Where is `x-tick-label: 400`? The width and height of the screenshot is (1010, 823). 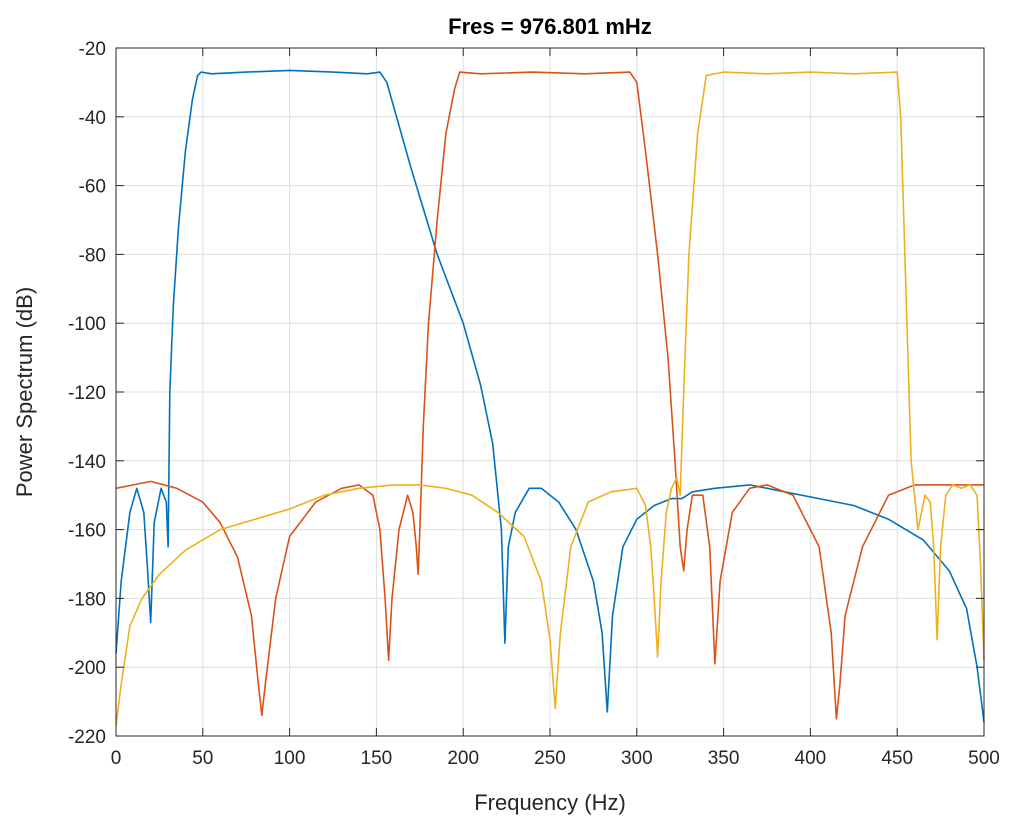 x-tick-label: 400 is located at coordinates (811, 758).